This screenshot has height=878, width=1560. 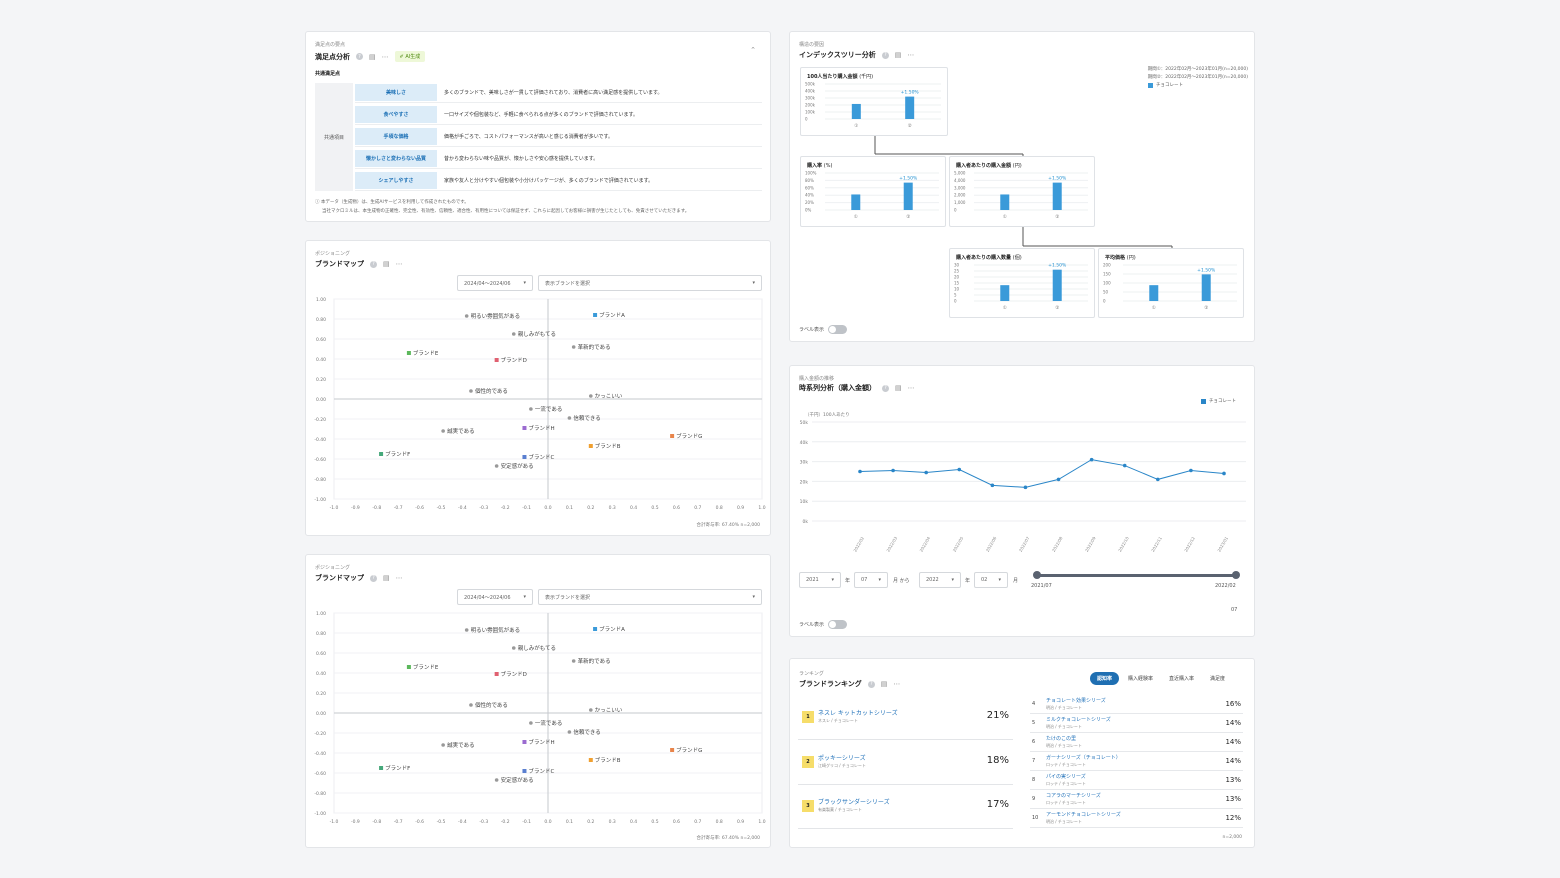 What do you see at coordinates (991, 580) in the screenshot?
I see `to-month-select: 02 ▾` at bounding box center [991, 580].